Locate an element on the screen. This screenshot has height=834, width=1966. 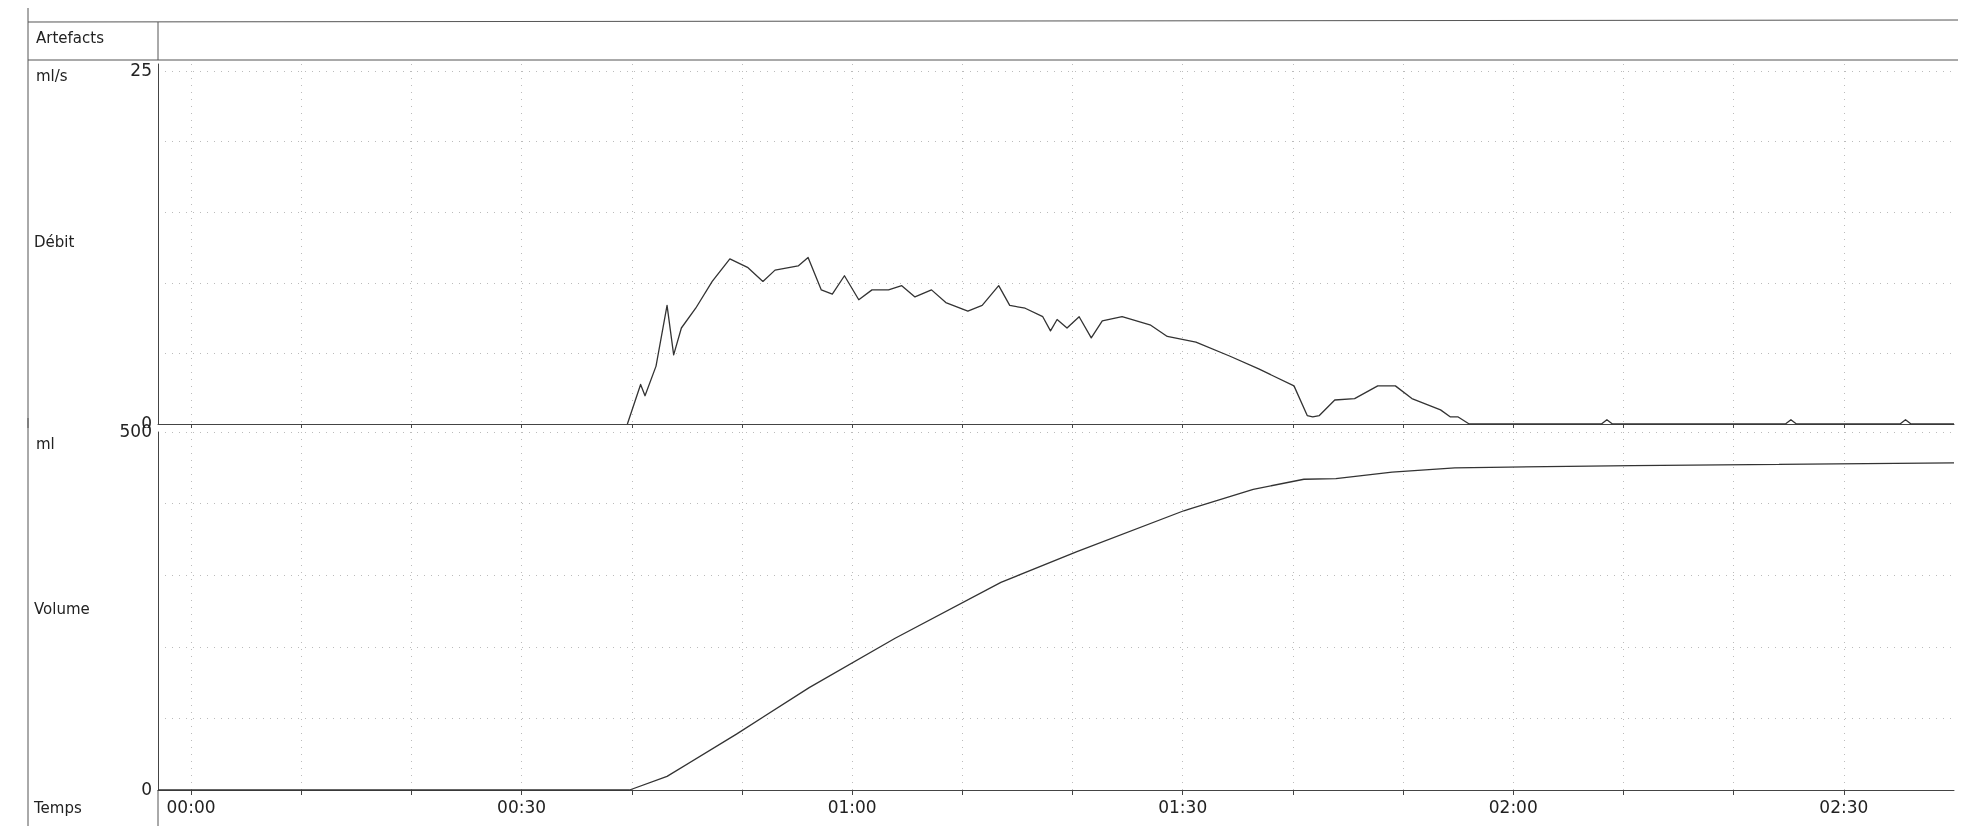
x-tick-label: 02:30 is located at coordinates (1844, 806).